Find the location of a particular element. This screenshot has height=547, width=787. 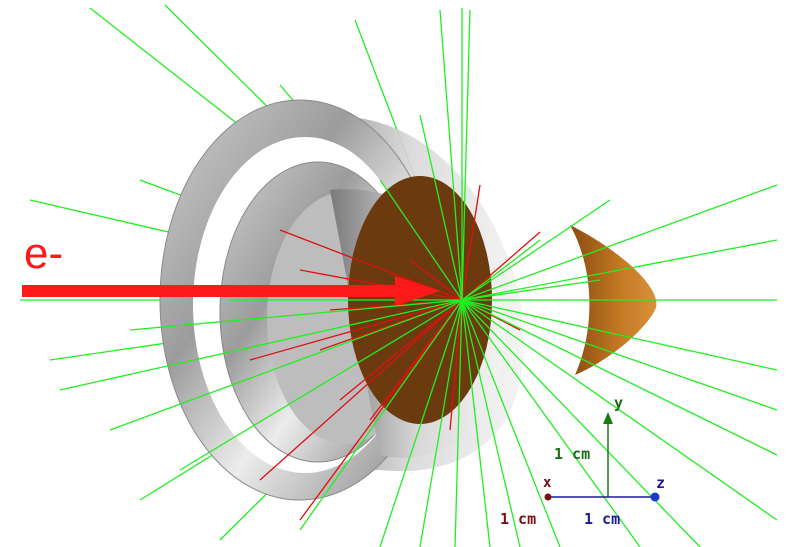

y-axis-arrowhead is located at coordinates (608, 418).